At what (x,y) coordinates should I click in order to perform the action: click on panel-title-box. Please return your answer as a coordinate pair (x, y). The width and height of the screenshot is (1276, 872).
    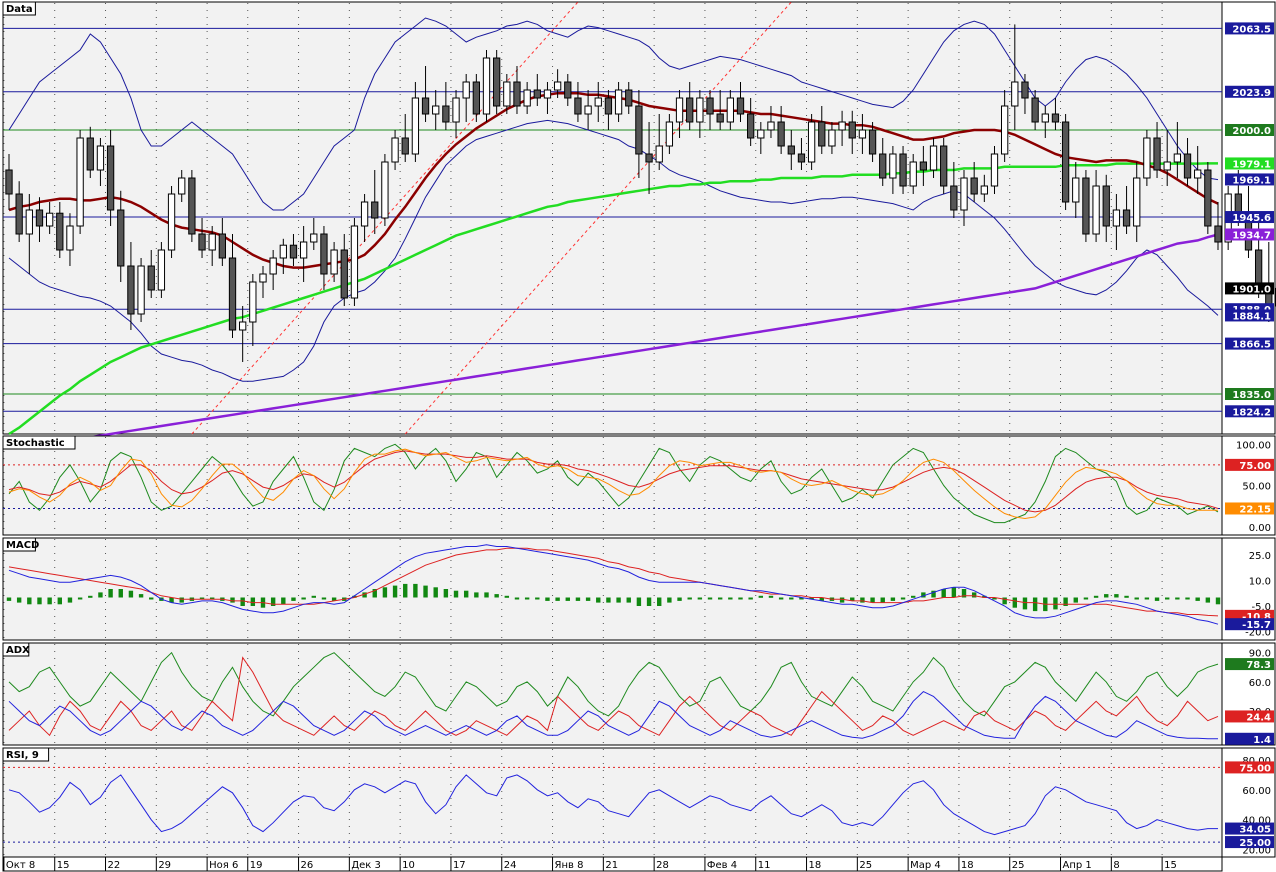
    Looking at the image, I should click on (19, 544).